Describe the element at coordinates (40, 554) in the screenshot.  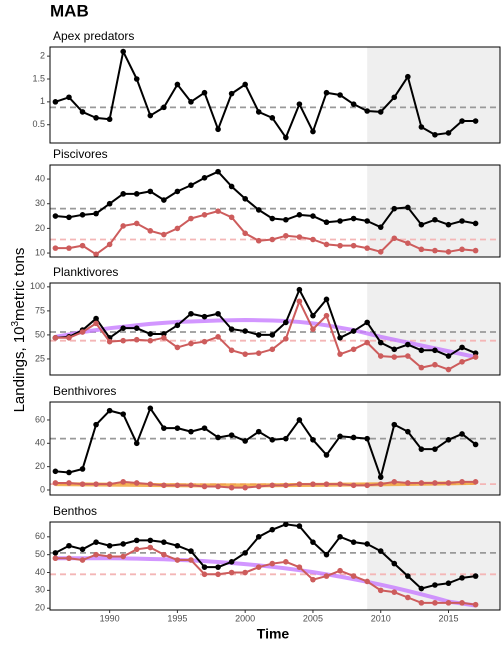
I see `y-tick-label: 50` at that location.